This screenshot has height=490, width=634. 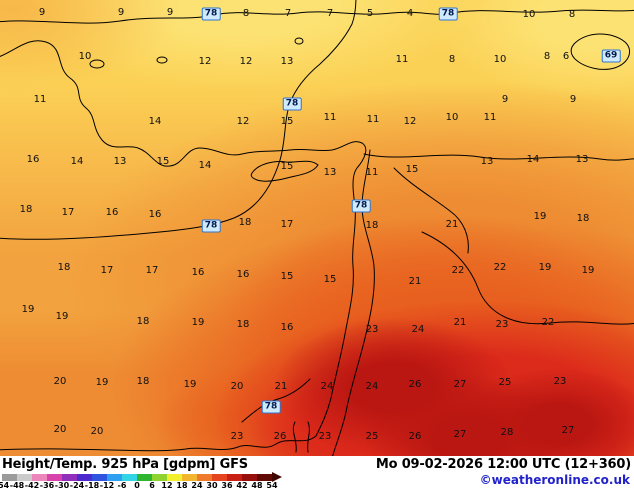 I want to click on legend-value: 0, so click(x=137, y=485).